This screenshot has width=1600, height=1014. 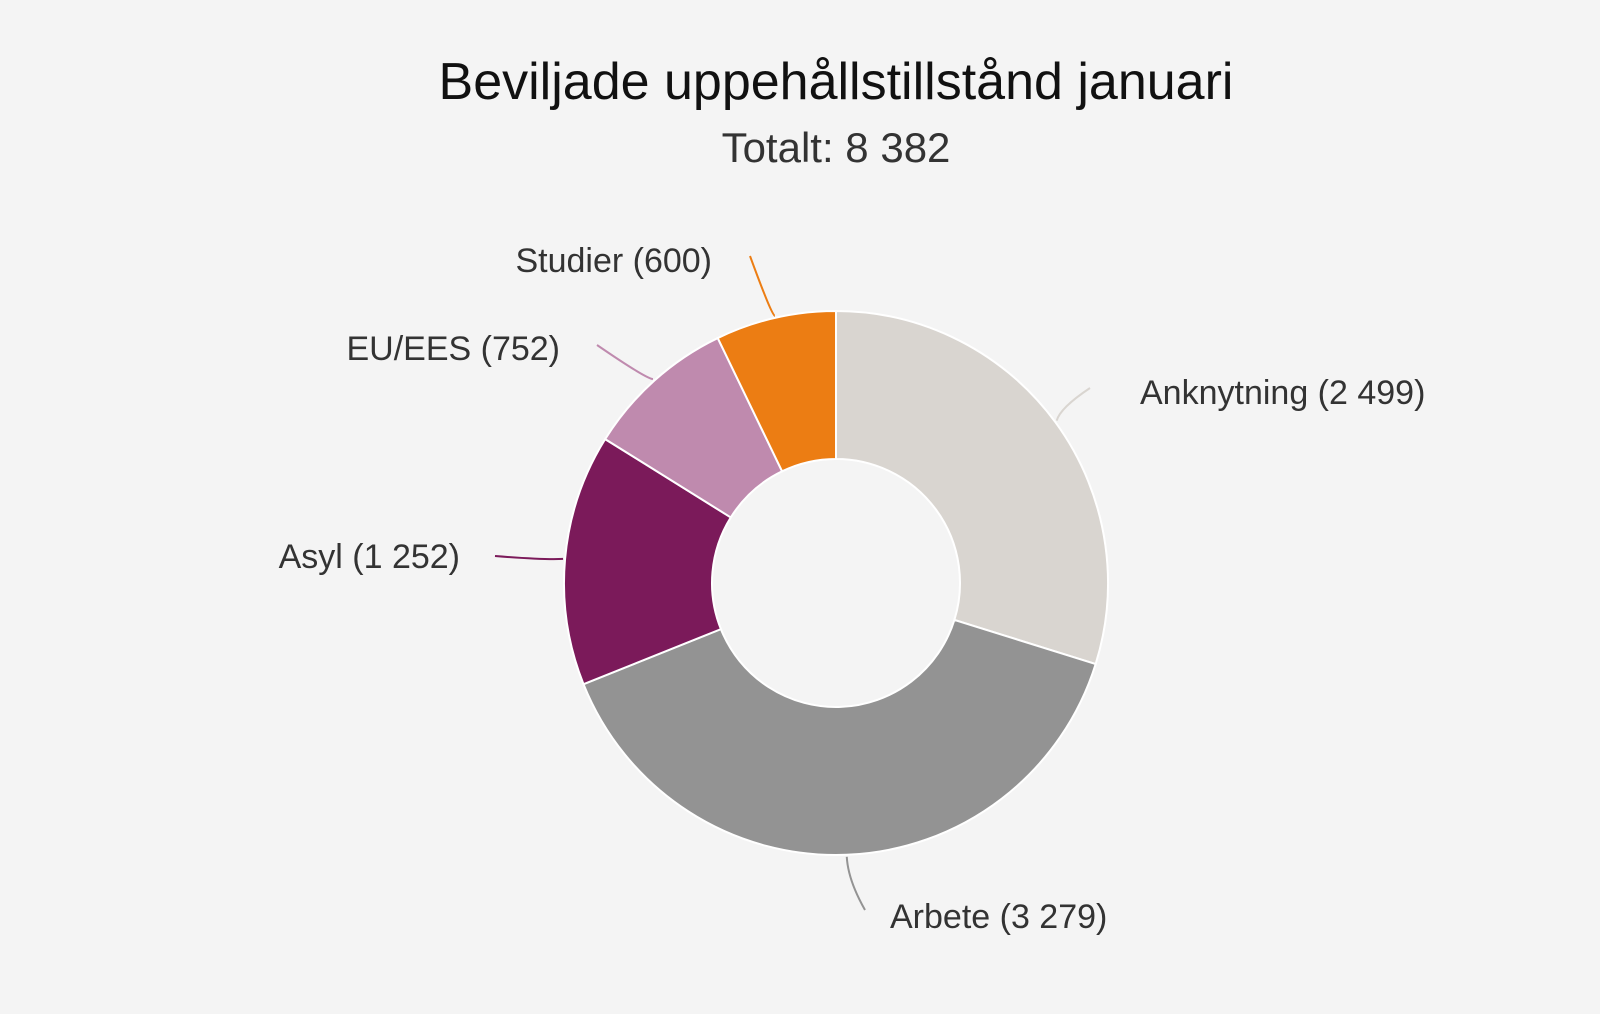 I want to click on label-eu-ees: EU/EES (752), so click(x=453, y=349).